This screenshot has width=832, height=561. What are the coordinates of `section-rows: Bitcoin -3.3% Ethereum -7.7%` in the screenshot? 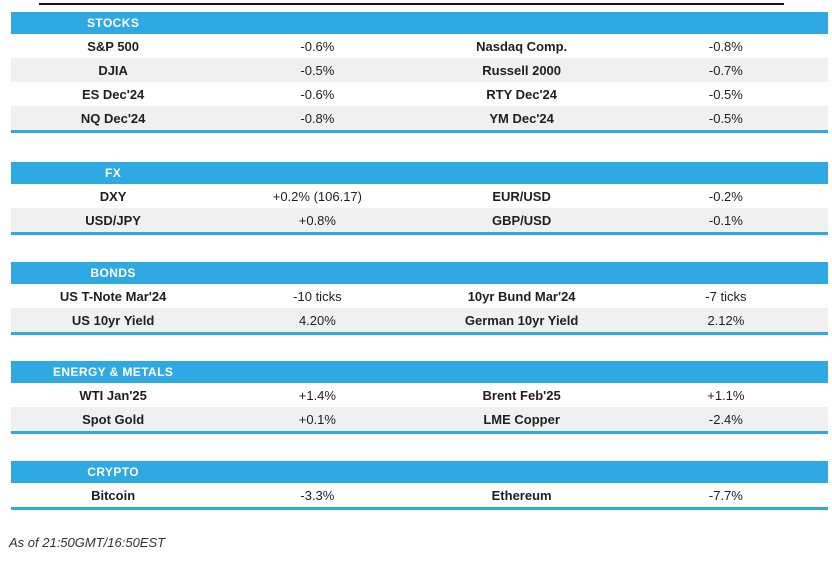 It's located at (419, 495).